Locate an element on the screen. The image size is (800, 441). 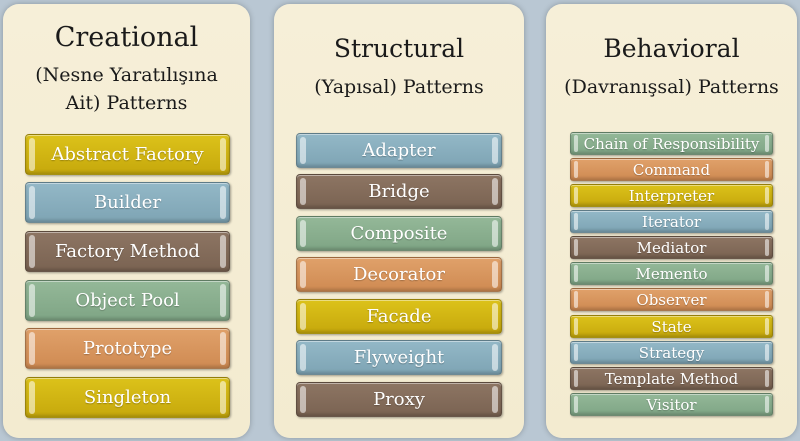
pattern-proxy: Proxy is located at coordinates (399, 399).